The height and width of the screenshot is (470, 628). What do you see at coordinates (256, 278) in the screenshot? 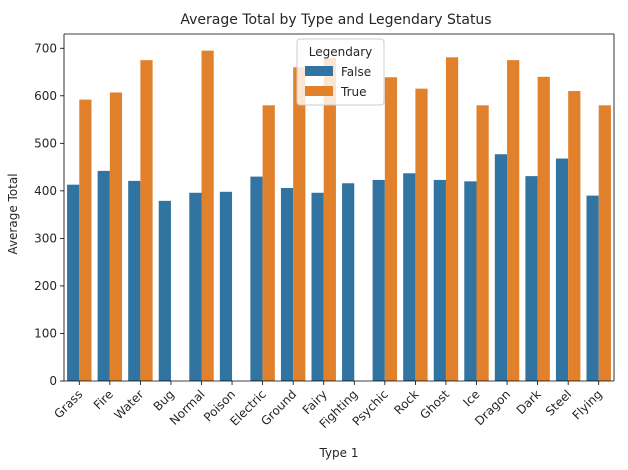
I see `bar-electric-false` at bounding box center [256, 278].